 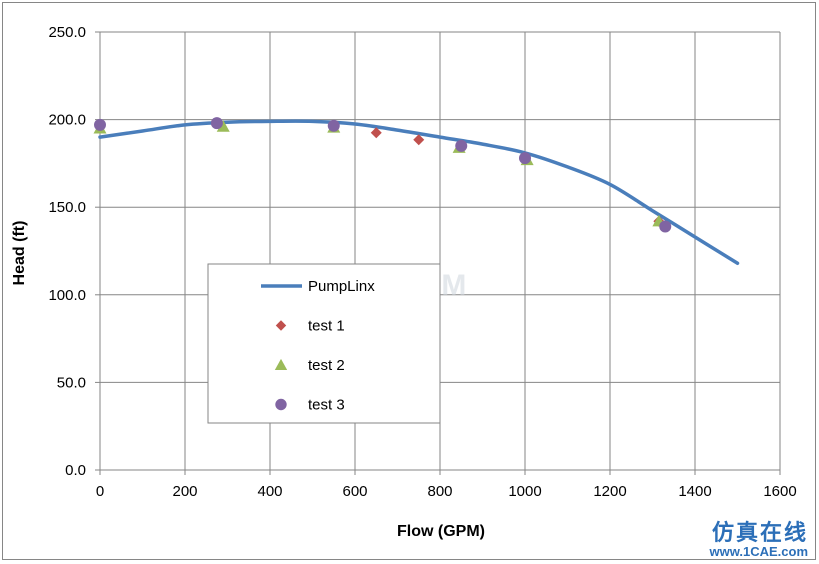 I want to click on legend-swatch-triangle, so click(x=281, y=364).